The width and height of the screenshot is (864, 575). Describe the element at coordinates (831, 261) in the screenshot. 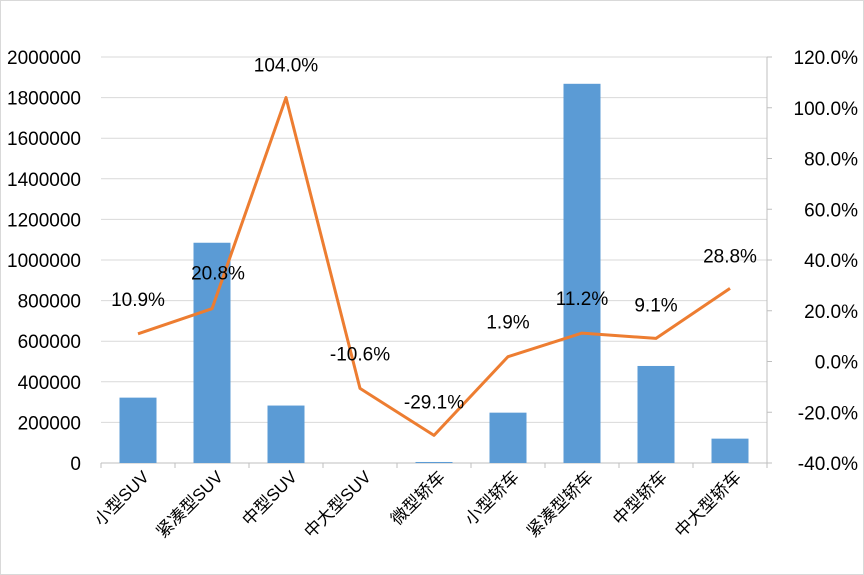

I see `right-tick-label: 40.0%` at that location.